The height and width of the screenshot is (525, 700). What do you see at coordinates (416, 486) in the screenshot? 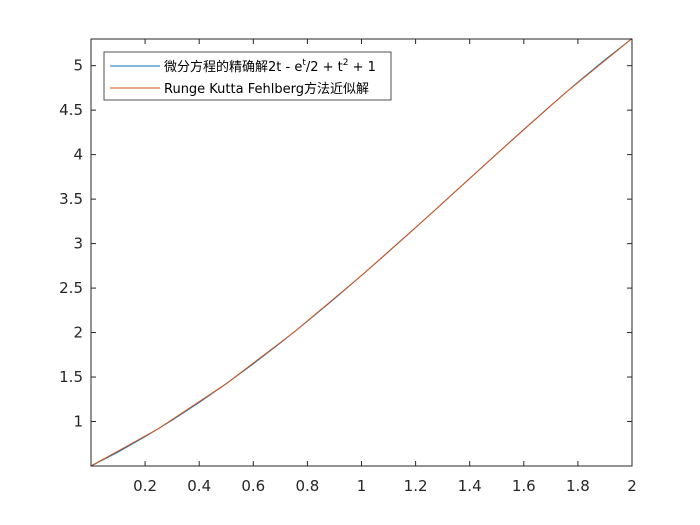
I see `x-tick-label: 1.2` at bounding box center [416, 486].